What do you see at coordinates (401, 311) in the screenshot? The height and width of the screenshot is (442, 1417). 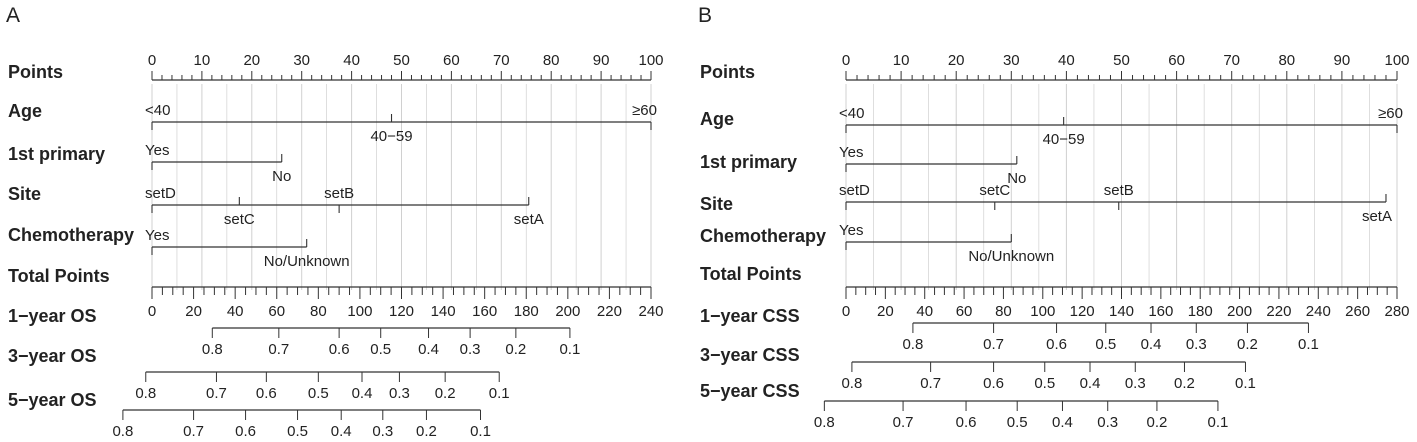 I see `total-points-tick-label: 120` at bounding box center [401, 311].